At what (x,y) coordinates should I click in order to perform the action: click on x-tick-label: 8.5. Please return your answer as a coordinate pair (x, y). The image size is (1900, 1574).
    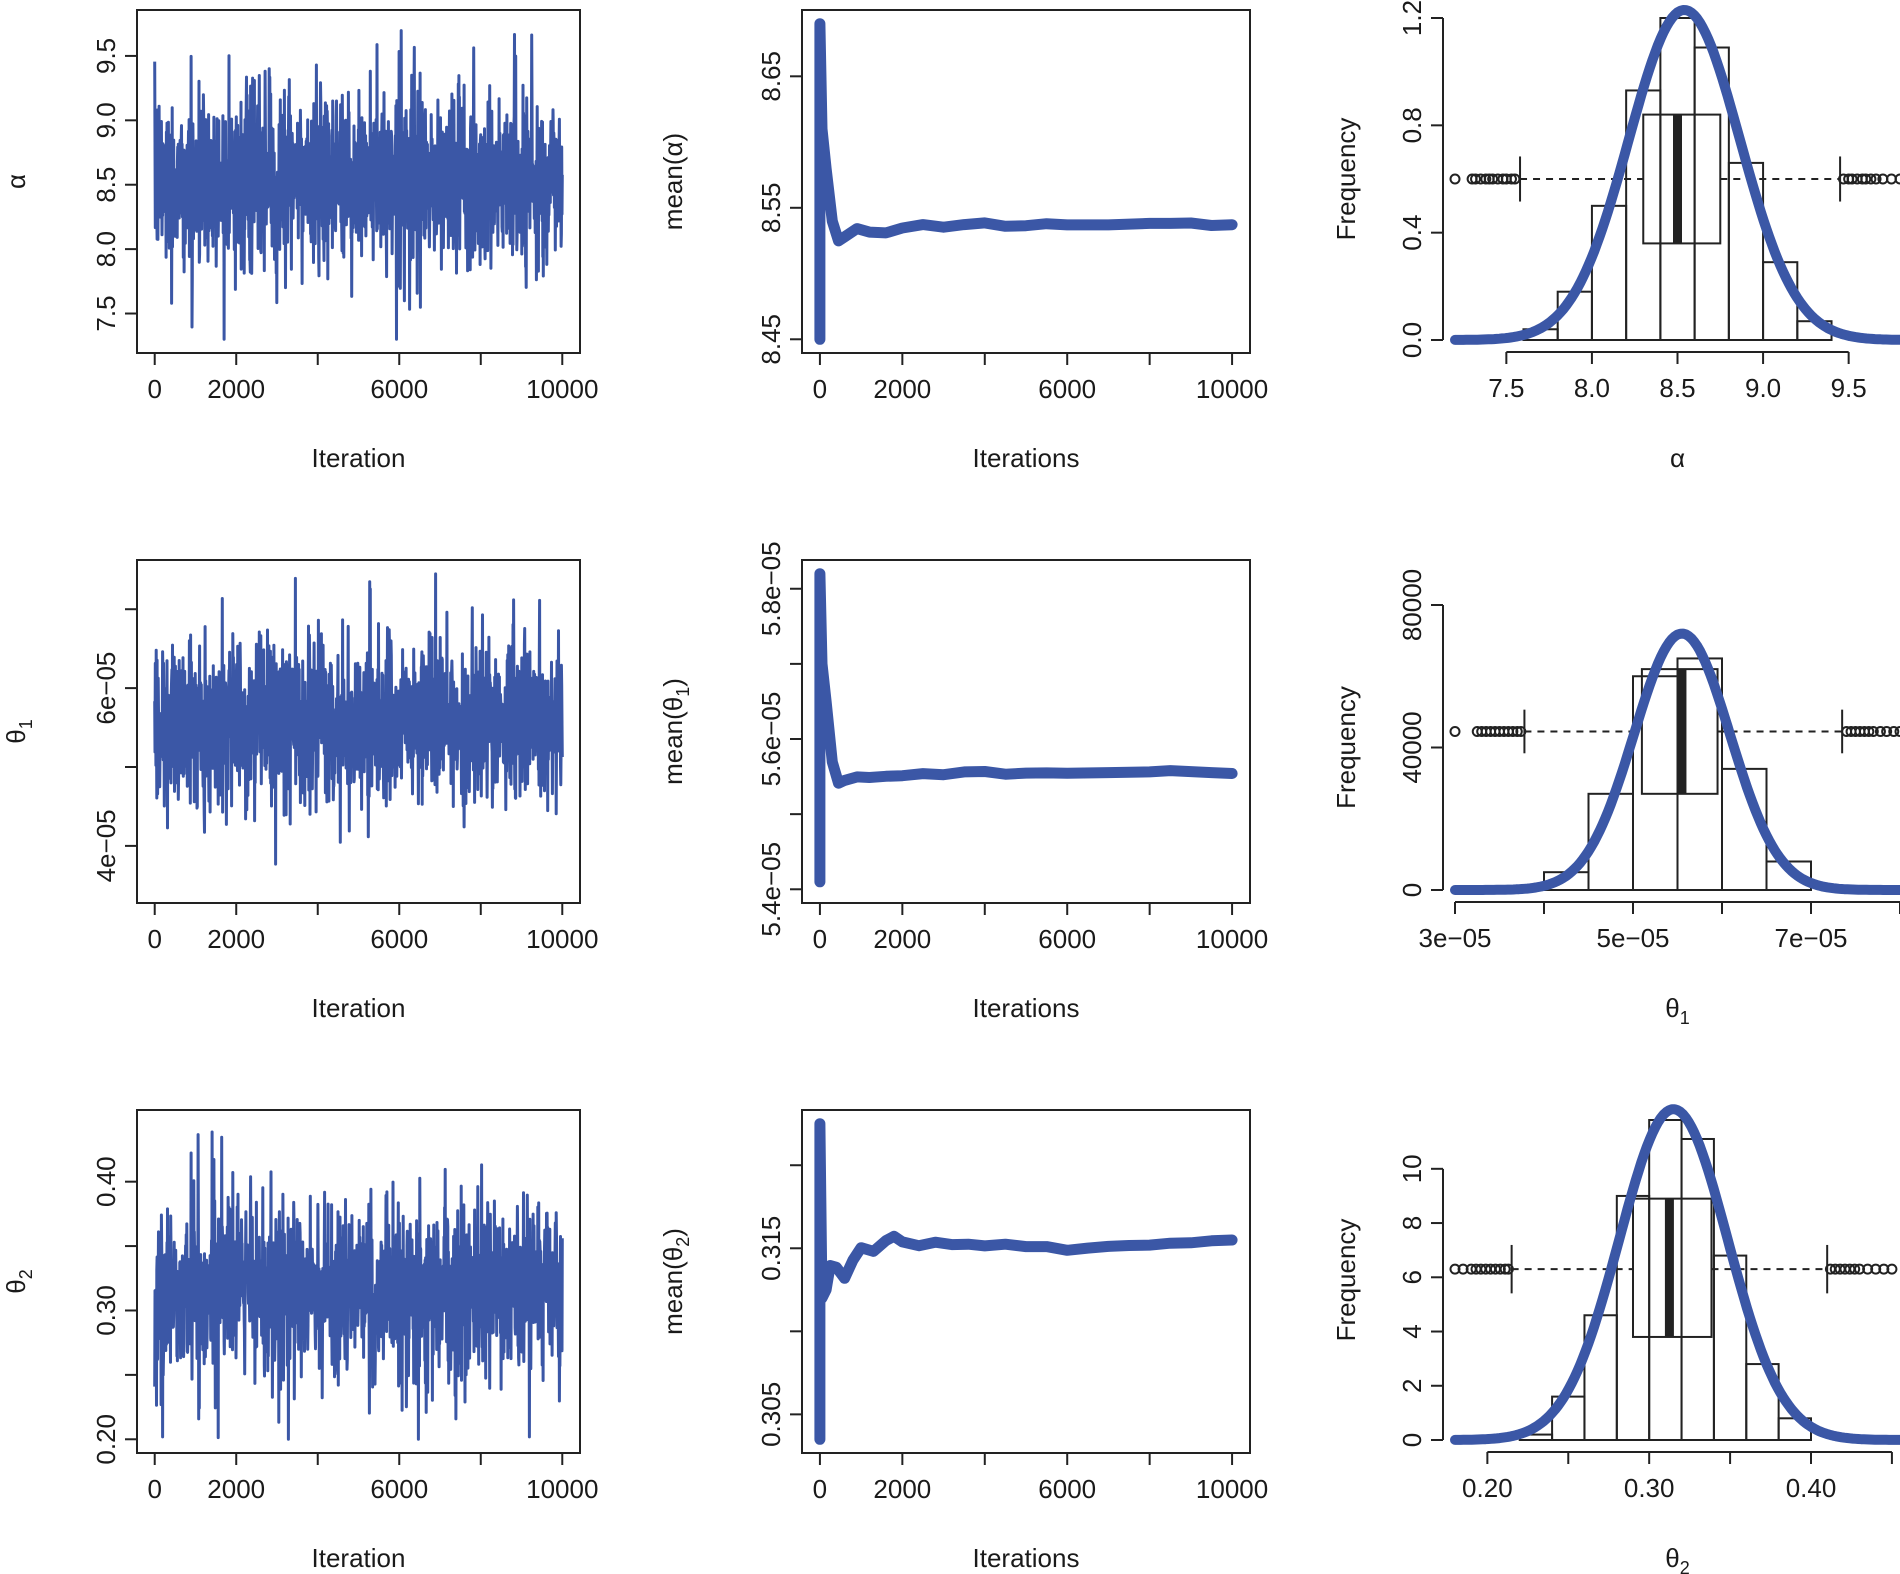
    Looking at the image, I should click on (1677, 388).